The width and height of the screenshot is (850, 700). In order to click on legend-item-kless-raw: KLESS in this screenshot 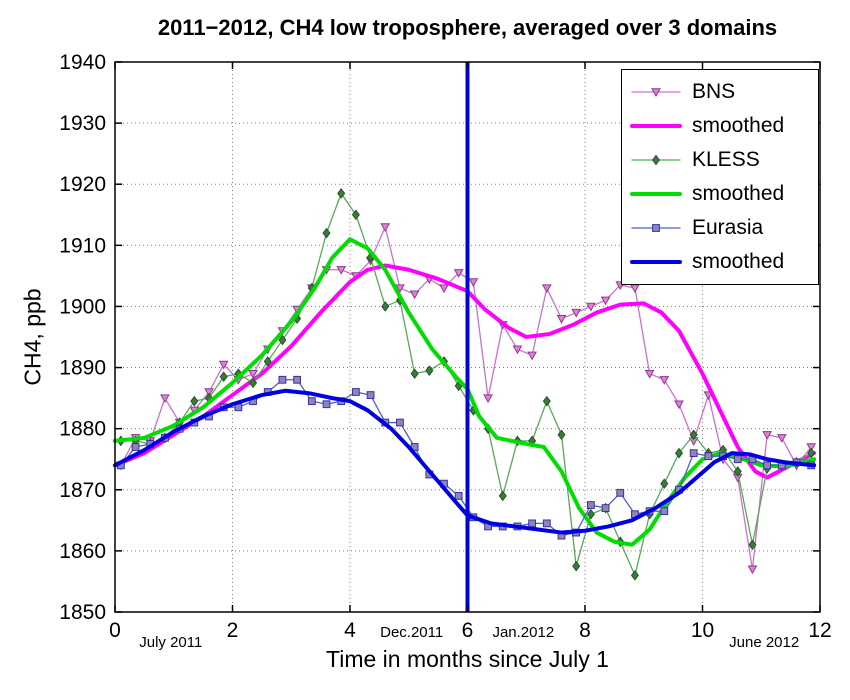, I will do `click(720, 160)`.